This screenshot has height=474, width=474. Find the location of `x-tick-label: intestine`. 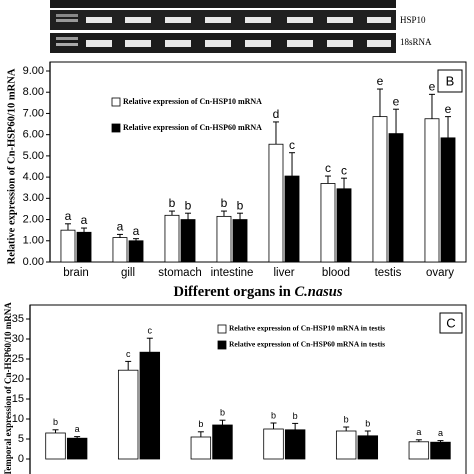

x-tick-label: intestine is located at coordinates (232, 273).